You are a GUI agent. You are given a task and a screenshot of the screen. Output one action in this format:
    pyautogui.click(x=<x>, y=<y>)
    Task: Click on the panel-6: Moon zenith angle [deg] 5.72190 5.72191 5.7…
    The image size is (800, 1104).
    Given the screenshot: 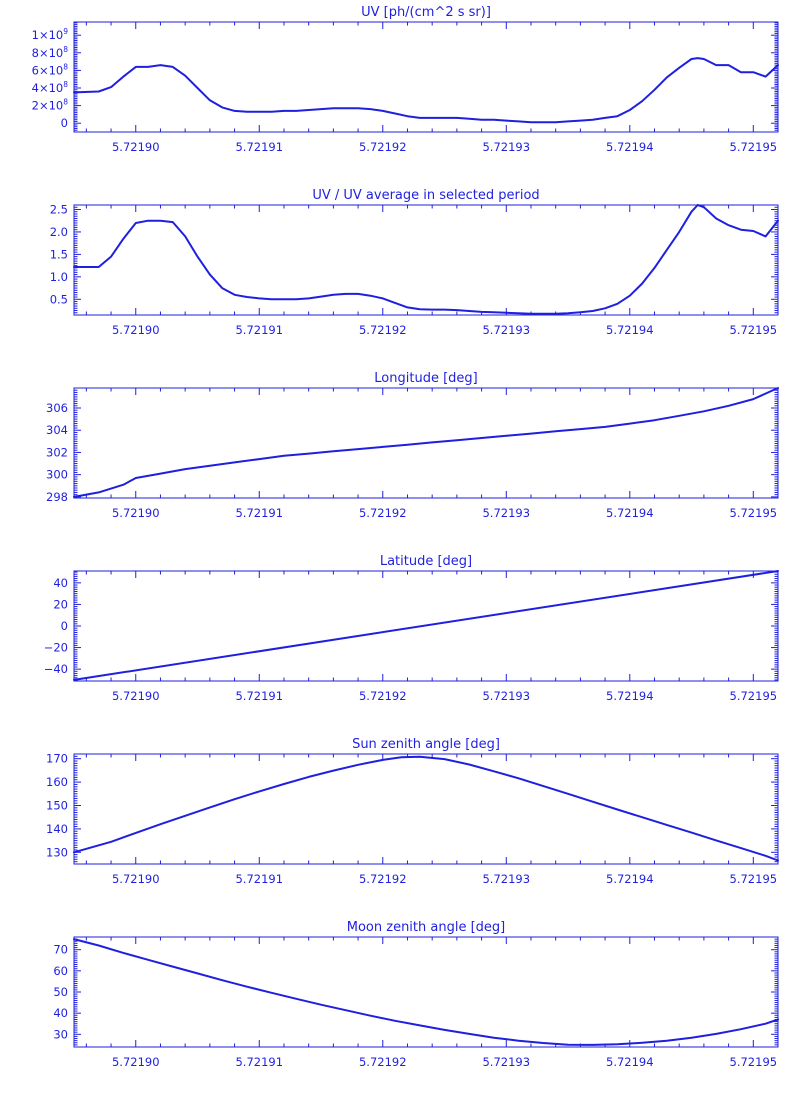 What is the action you would take?
    pyautogui.click(x=416, y=994)
    